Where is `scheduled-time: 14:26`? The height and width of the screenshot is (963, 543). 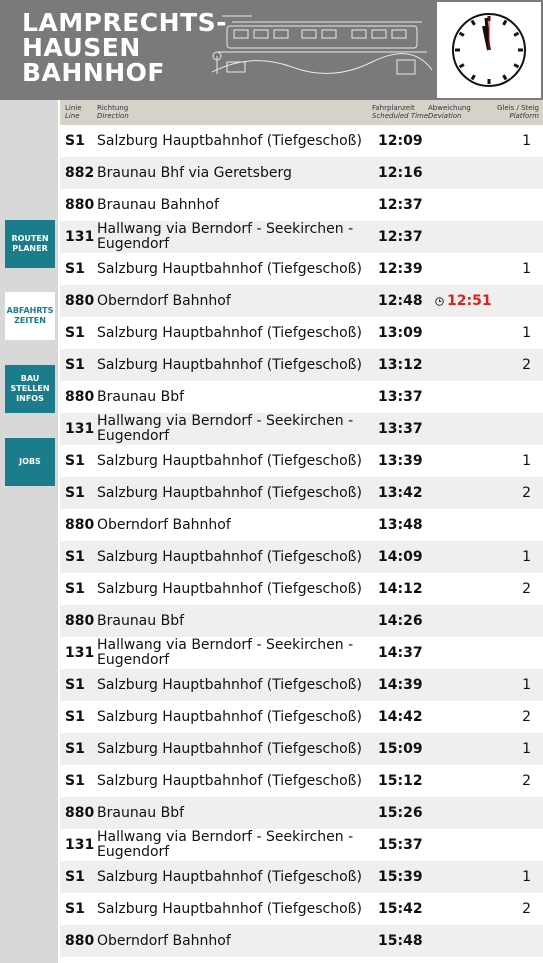
scheduled-time: 14:26 is located at coordinates (400, 621).